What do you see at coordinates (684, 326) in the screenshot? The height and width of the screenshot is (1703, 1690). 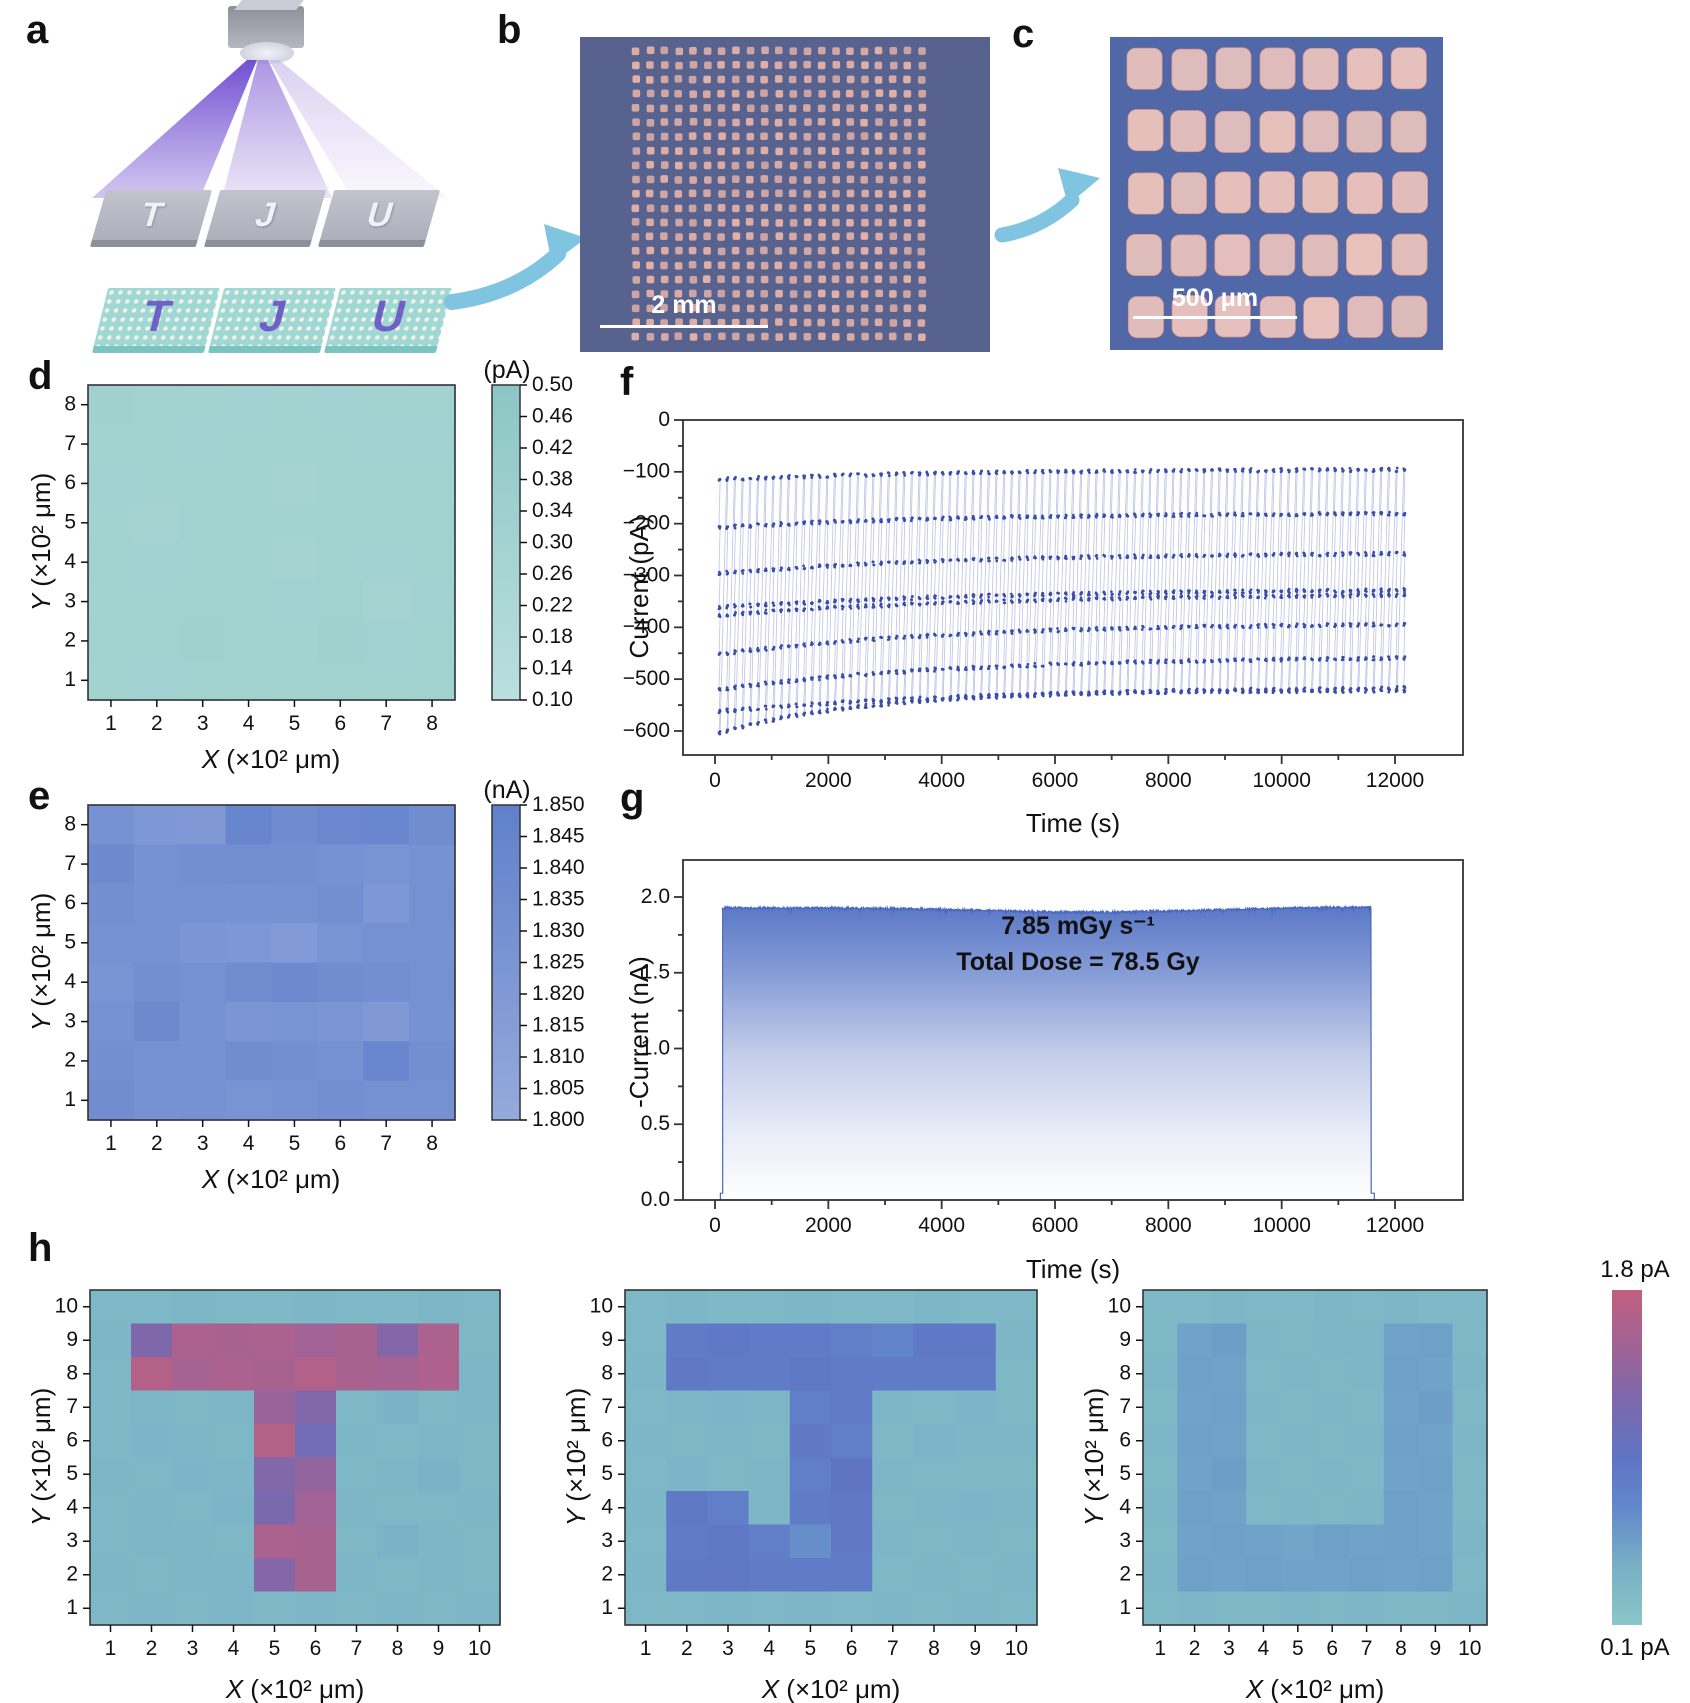 I see `scalebar-b` at bounding box center [684, 326].